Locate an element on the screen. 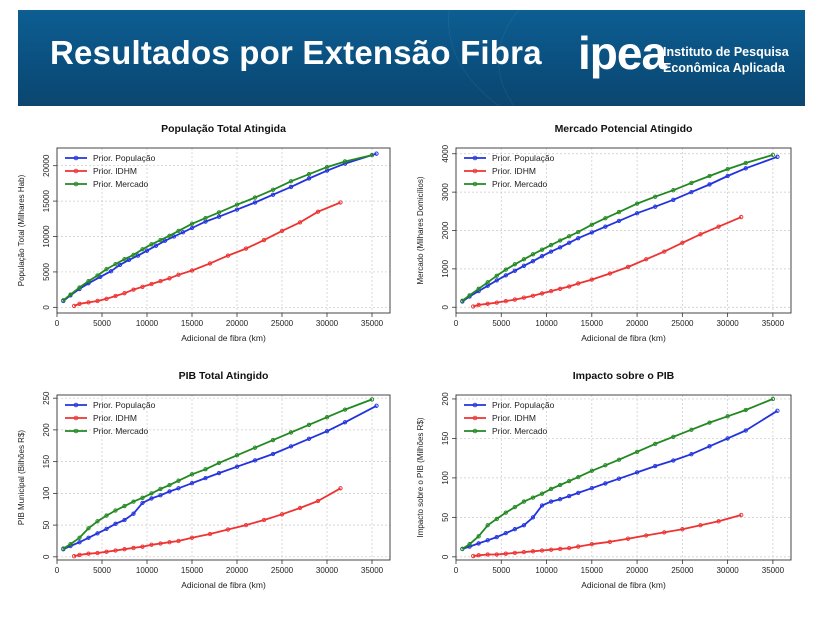  y-tick-label: 3000 is located at coordinates (445, 192).